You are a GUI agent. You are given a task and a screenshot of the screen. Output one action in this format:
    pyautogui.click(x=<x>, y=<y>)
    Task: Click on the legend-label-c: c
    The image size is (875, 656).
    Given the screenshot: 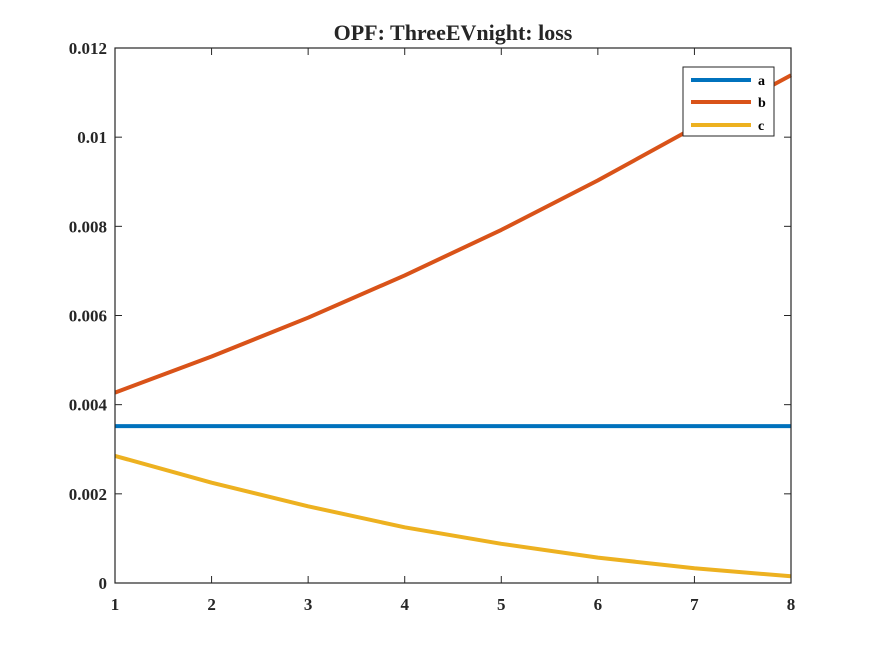 What is the action you would take?
    pyautogui.click(x=761, y=126)
    